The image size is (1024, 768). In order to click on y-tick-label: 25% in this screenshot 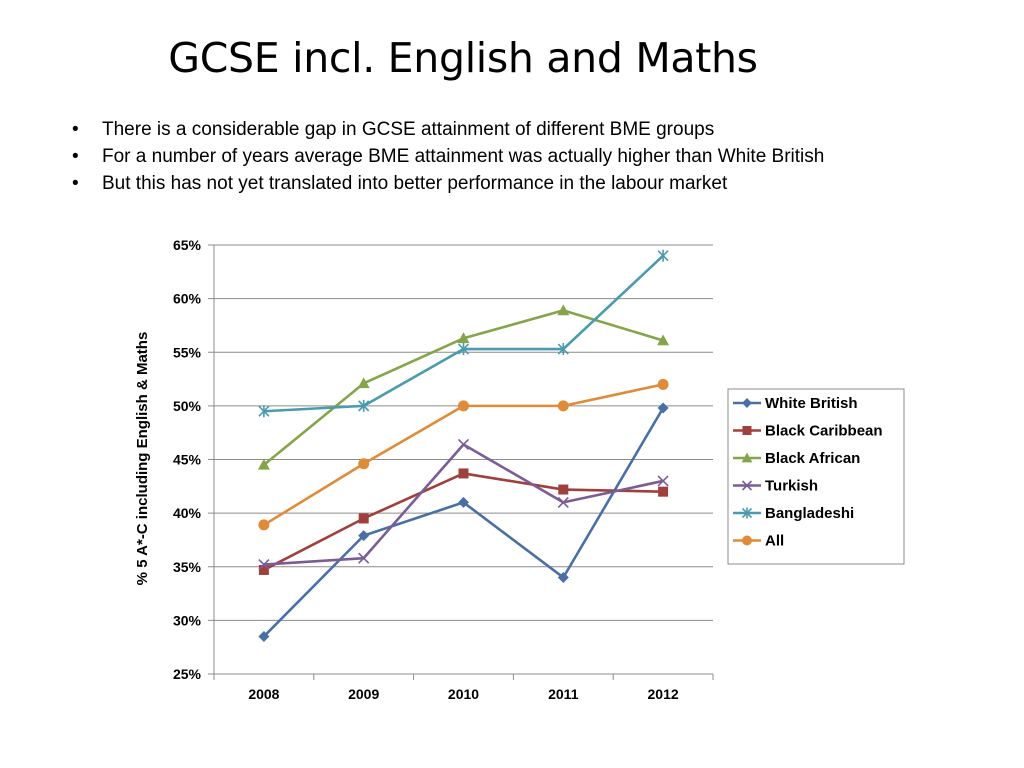, I will do `click(187, 674)`.